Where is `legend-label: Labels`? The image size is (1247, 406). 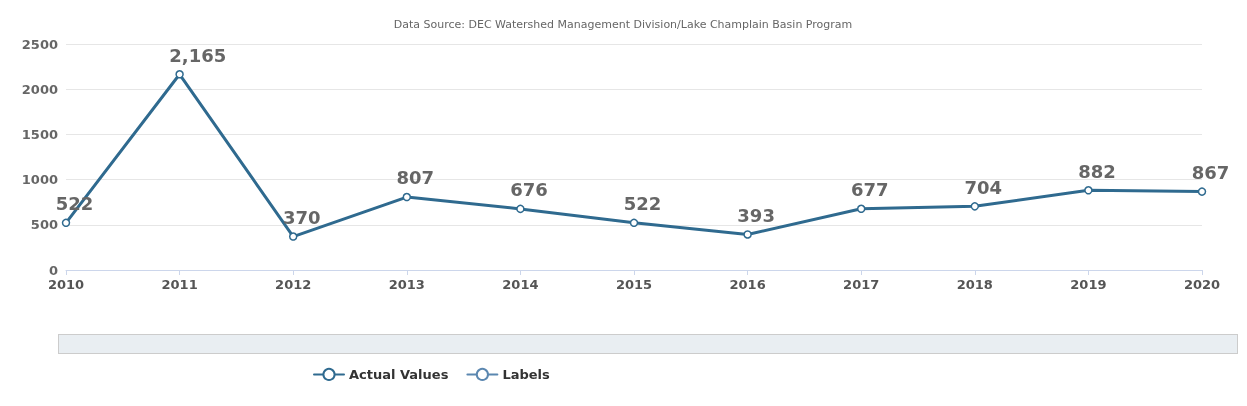
legend-label: Labels is located at coordinates (526, 374).